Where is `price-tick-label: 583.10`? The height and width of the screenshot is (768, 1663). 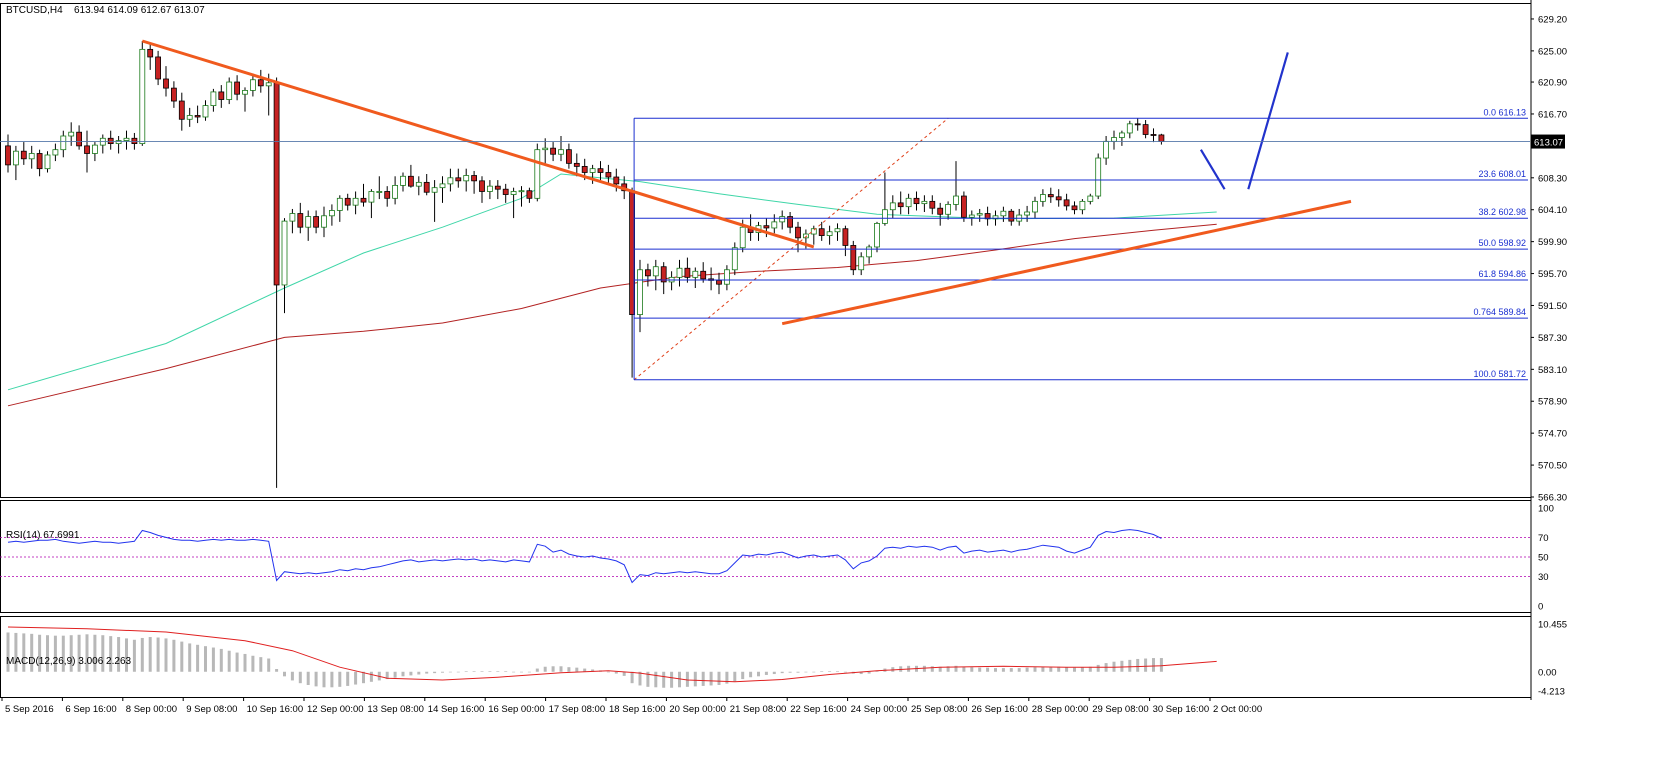
price-tick-label: 583.10 is located at coordinates (1552, 370).